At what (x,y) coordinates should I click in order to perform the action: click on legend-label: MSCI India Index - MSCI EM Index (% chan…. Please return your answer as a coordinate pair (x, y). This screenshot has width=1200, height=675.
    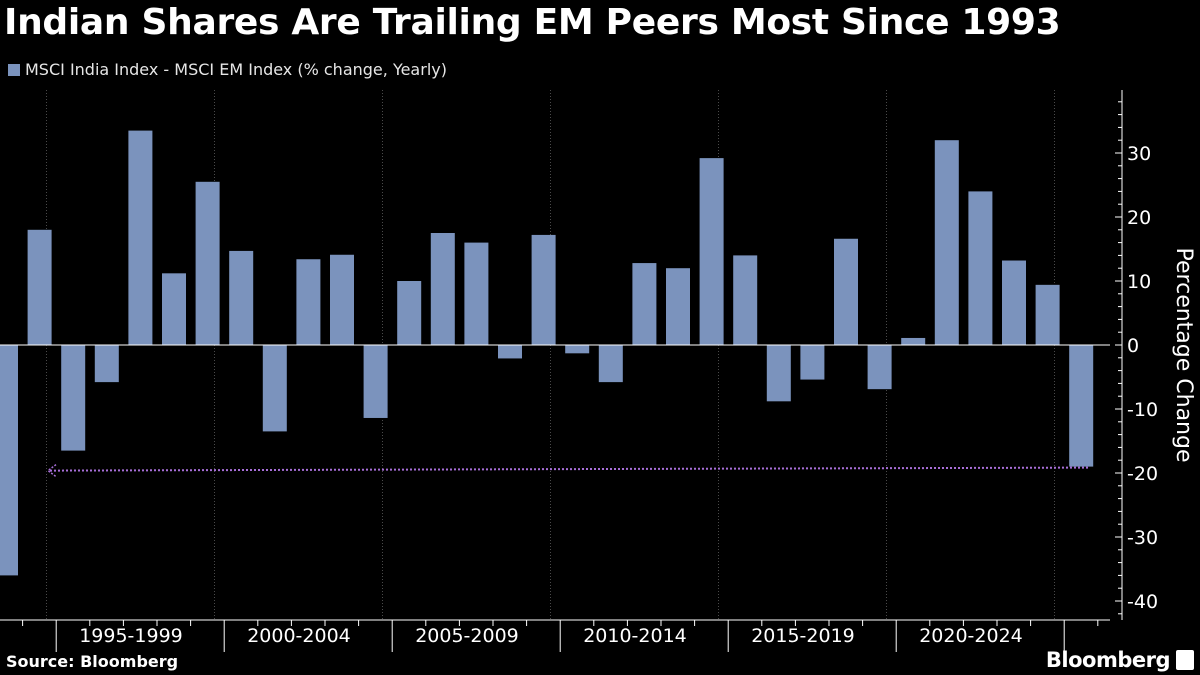
    Looking at the image, I should click on (236, 69).